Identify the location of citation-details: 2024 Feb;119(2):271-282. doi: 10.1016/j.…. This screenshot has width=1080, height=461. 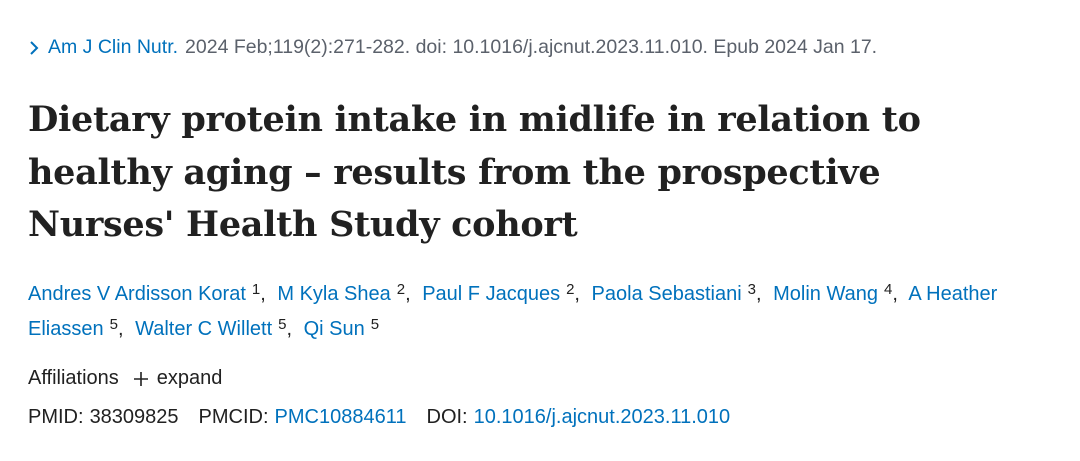
(531, 47).